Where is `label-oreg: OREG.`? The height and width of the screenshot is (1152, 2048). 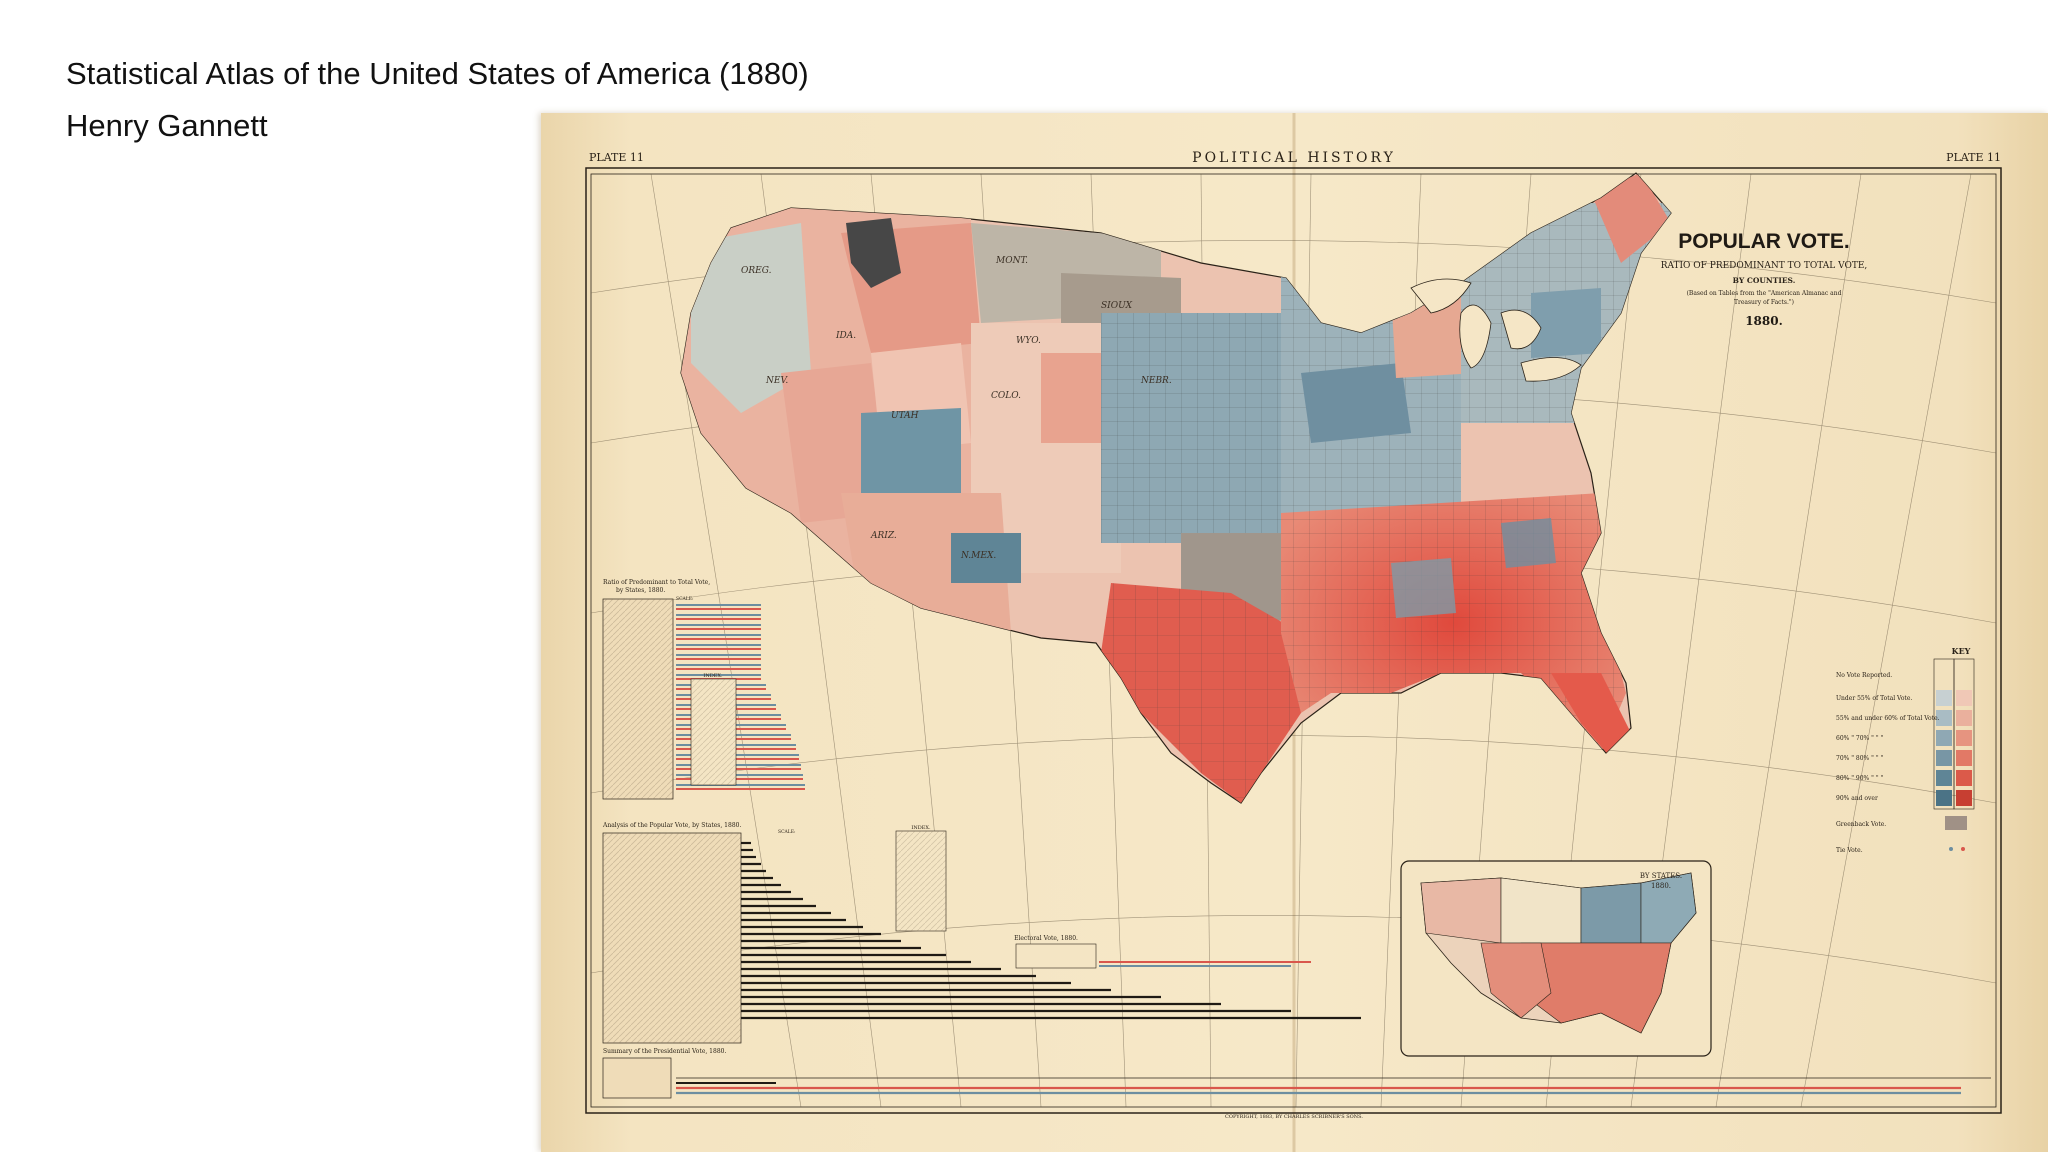
label-oreg: OREG. is located at coordinates (756, 271).